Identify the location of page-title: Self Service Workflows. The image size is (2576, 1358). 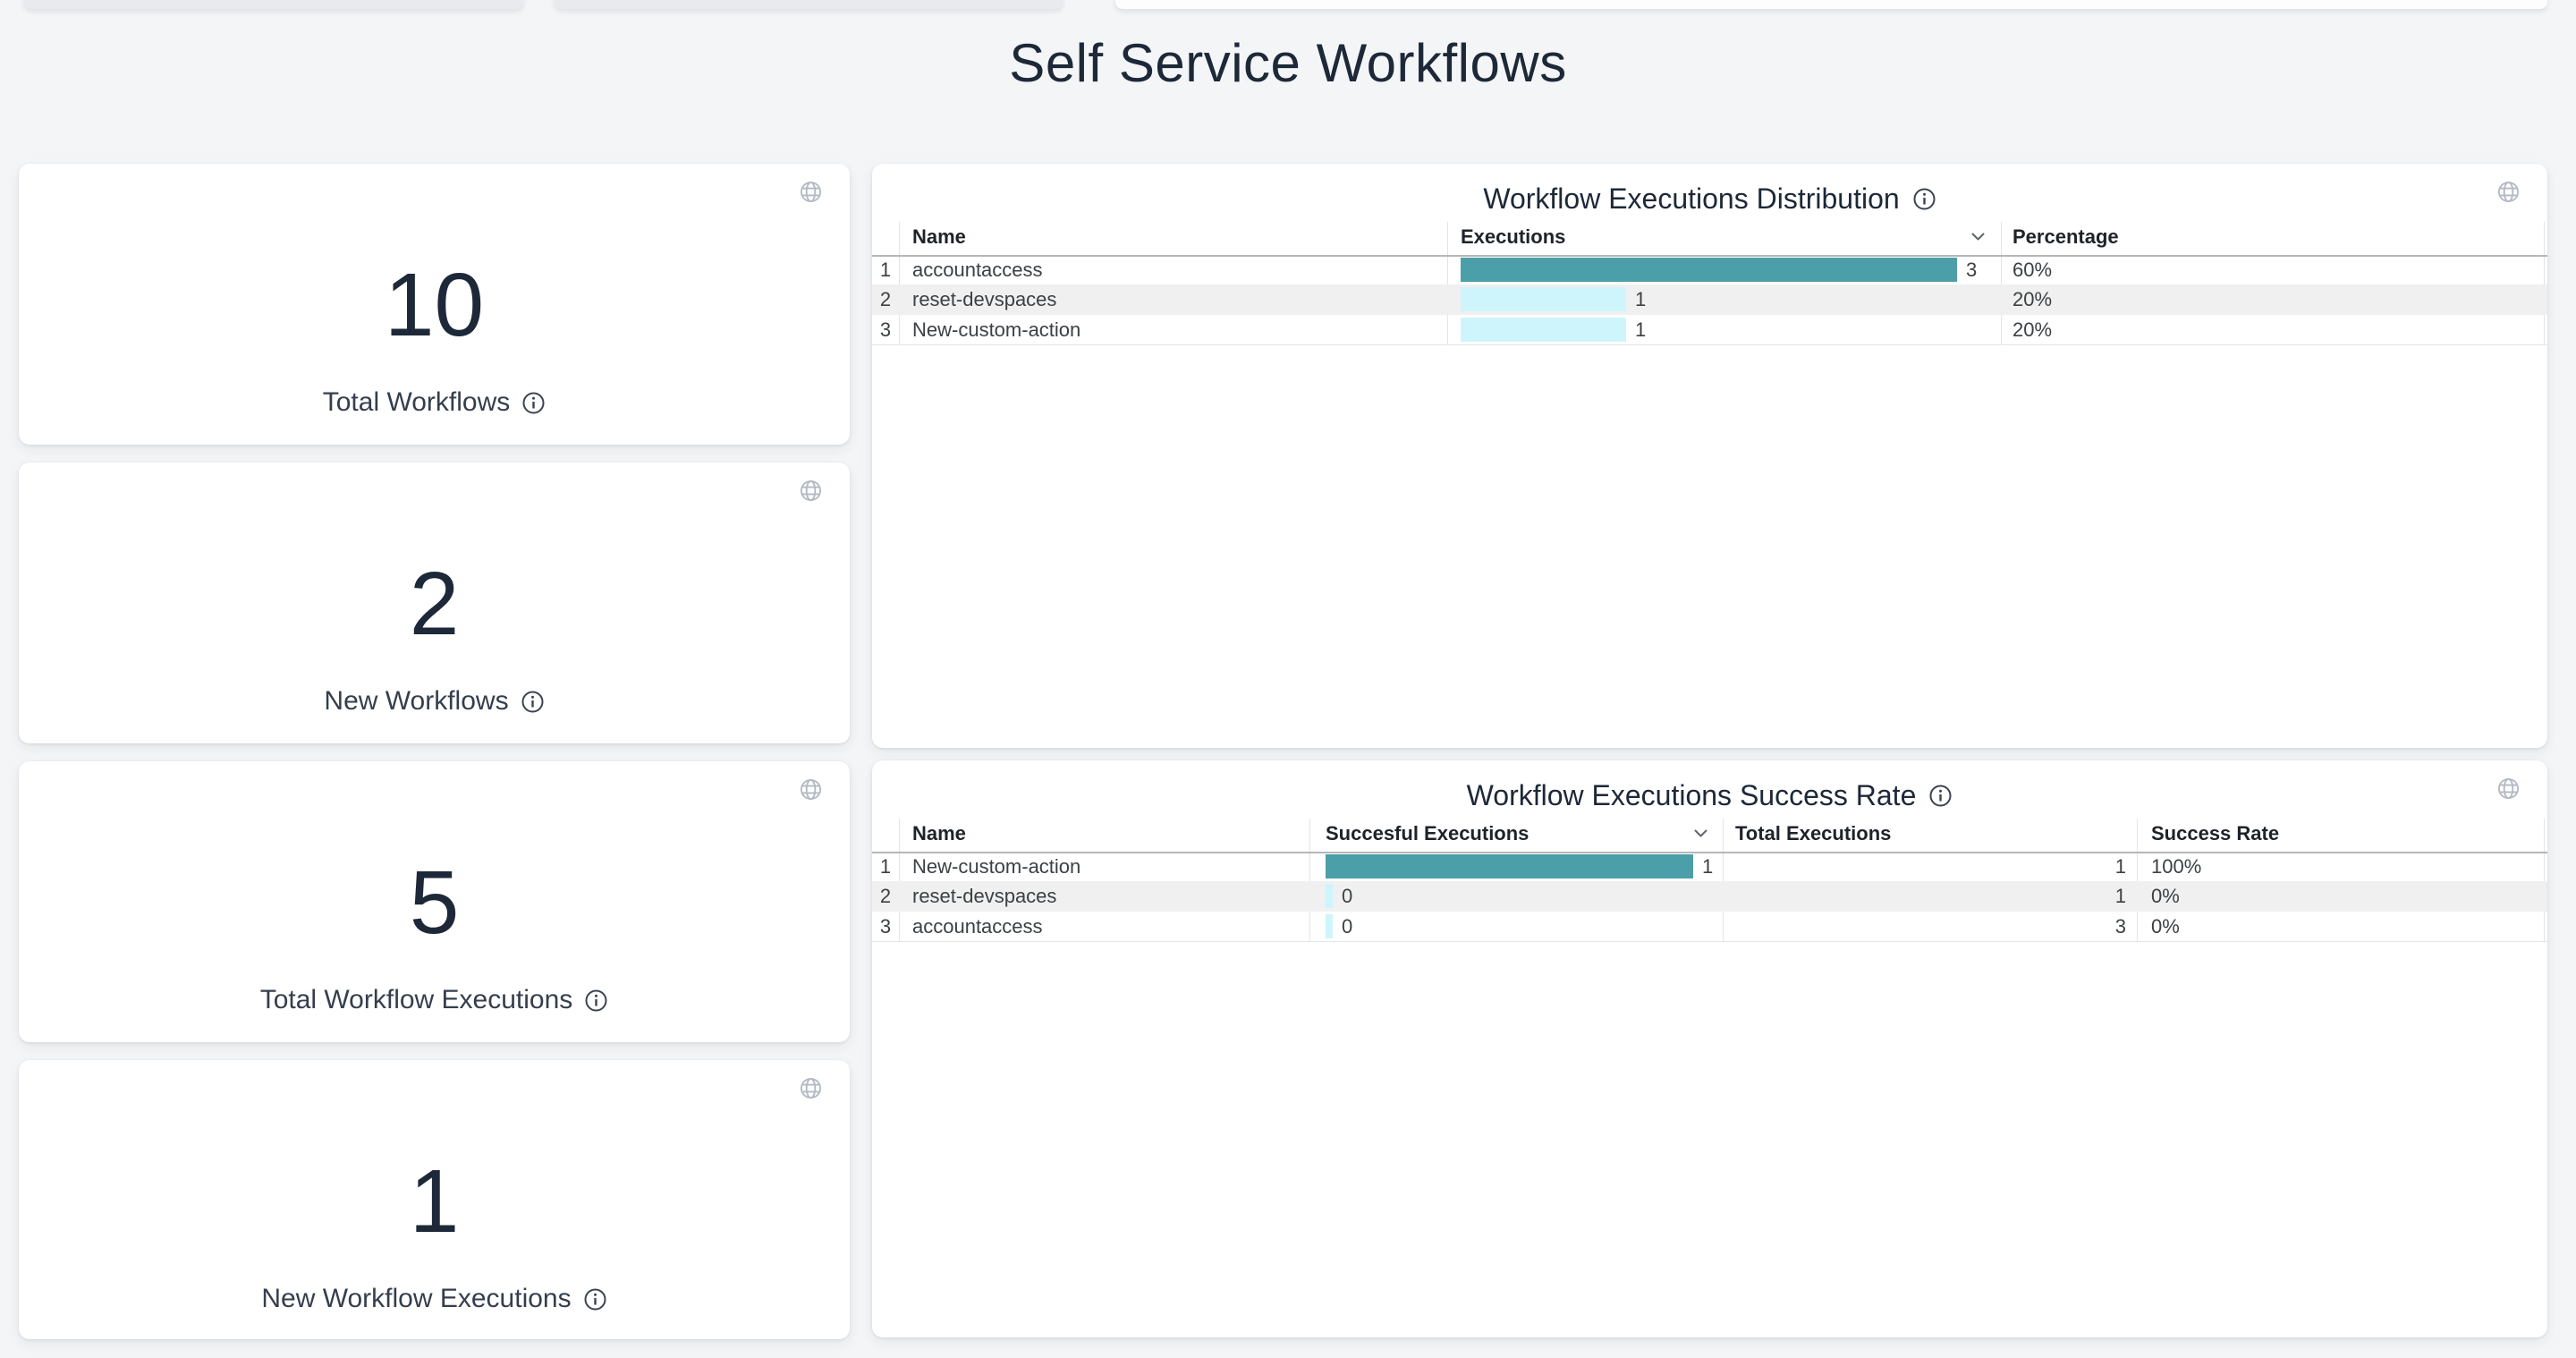
(1288, 63).